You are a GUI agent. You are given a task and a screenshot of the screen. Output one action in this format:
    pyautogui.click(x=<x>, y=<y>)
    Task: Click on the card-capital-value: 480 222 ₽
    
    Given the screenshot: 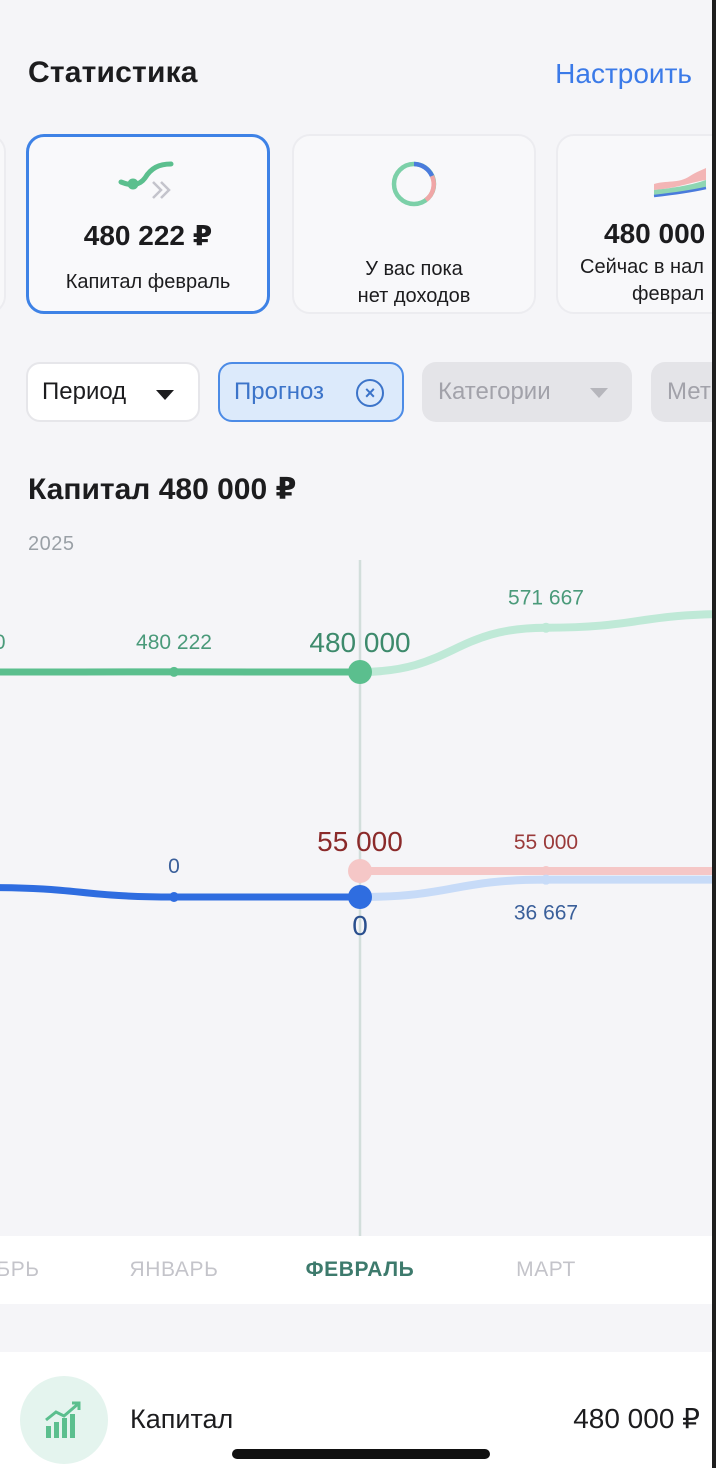 What is the action you would take?
    pyautogui.click(x=148, y=235)
    